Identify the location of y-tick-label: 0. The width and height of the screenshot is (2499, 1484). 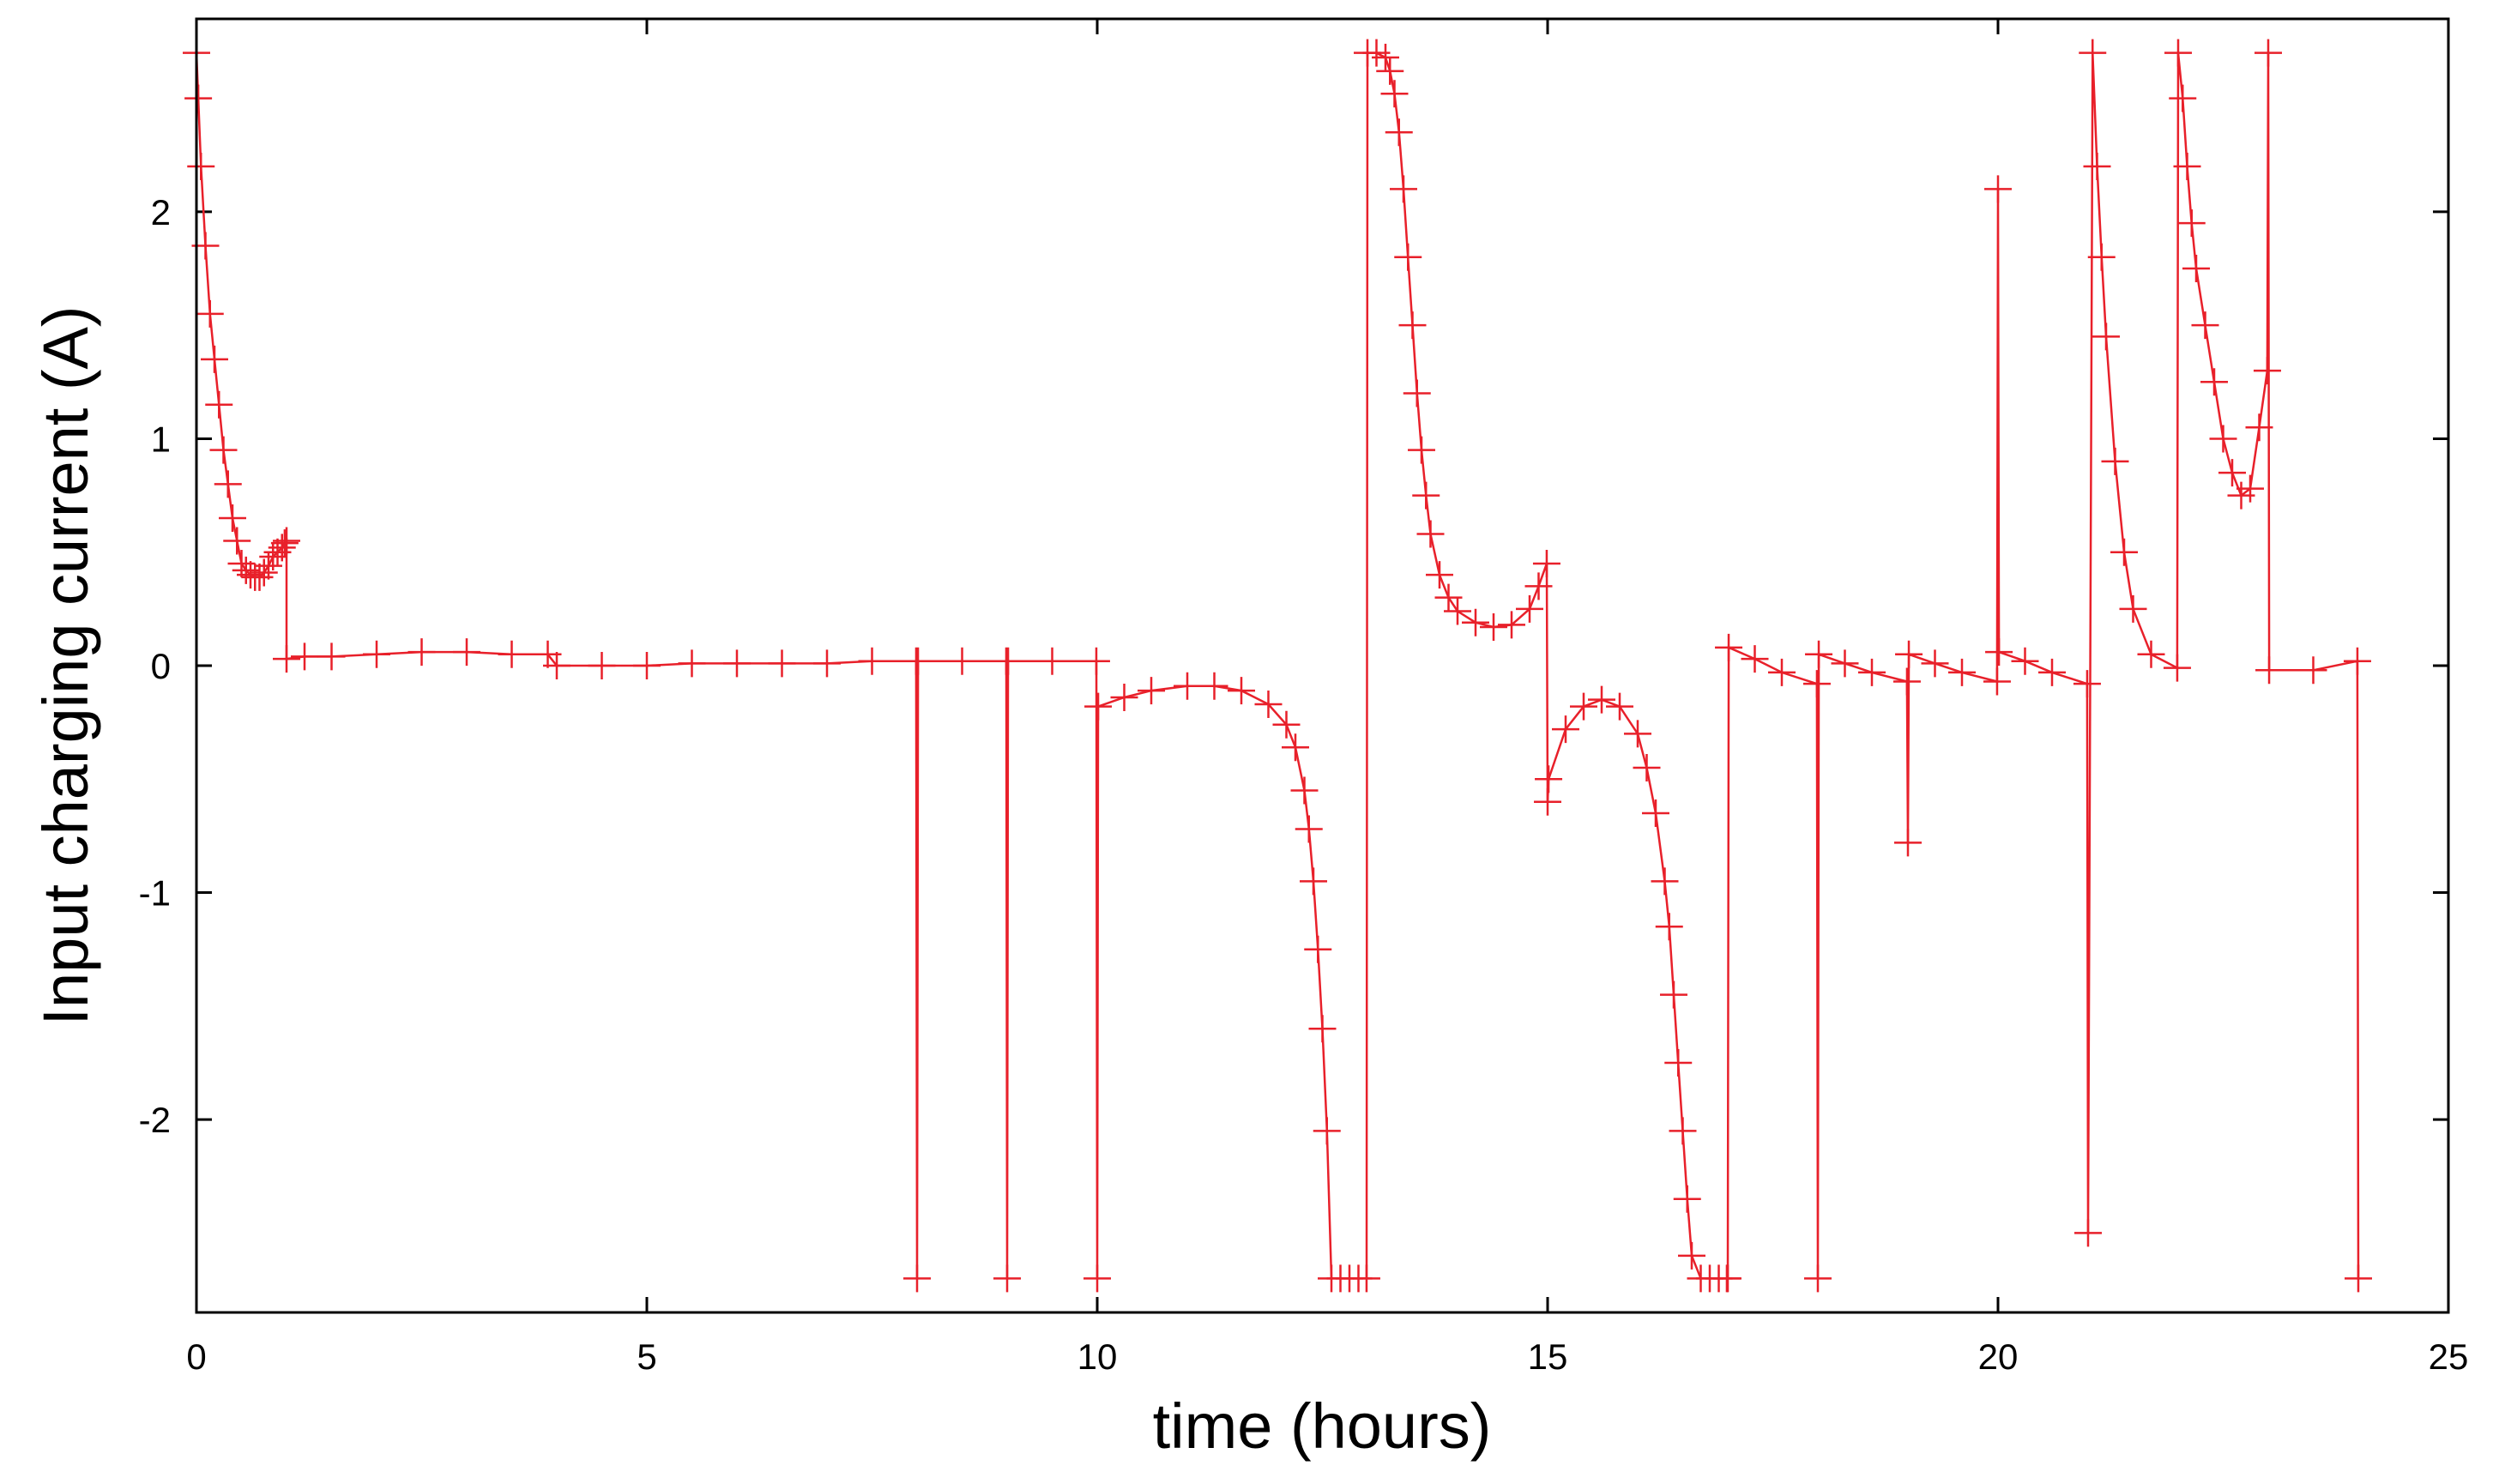
(161, 666).